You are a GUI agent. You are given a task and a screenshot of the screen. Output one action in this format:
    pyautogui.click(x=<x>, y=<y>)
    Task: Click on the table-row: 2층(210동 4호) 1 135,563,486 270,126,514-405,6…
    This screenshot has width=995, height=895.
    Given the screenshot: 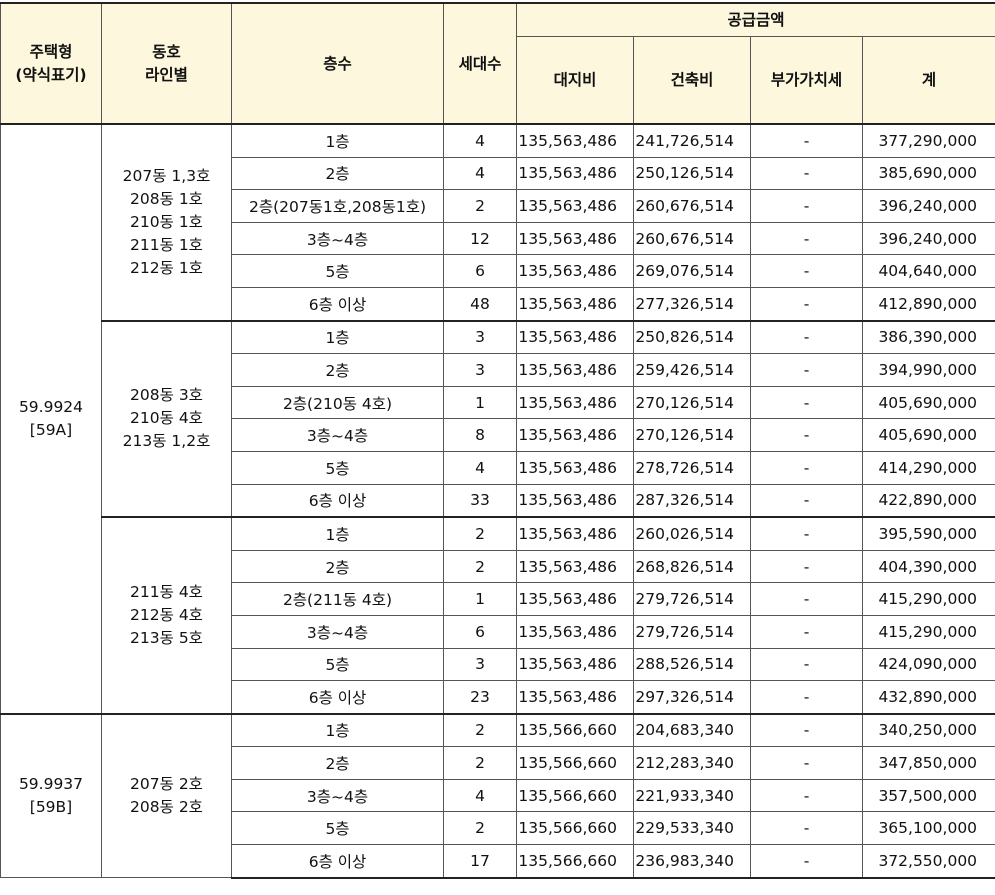 What is the action you would take?
    pyautogui.click(x=498, y=402)
    